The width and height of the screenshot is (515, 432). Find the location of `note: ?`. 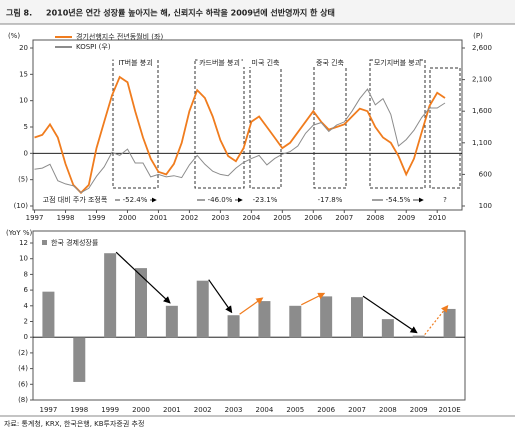

note: ? is located at coordinates (445, 200).